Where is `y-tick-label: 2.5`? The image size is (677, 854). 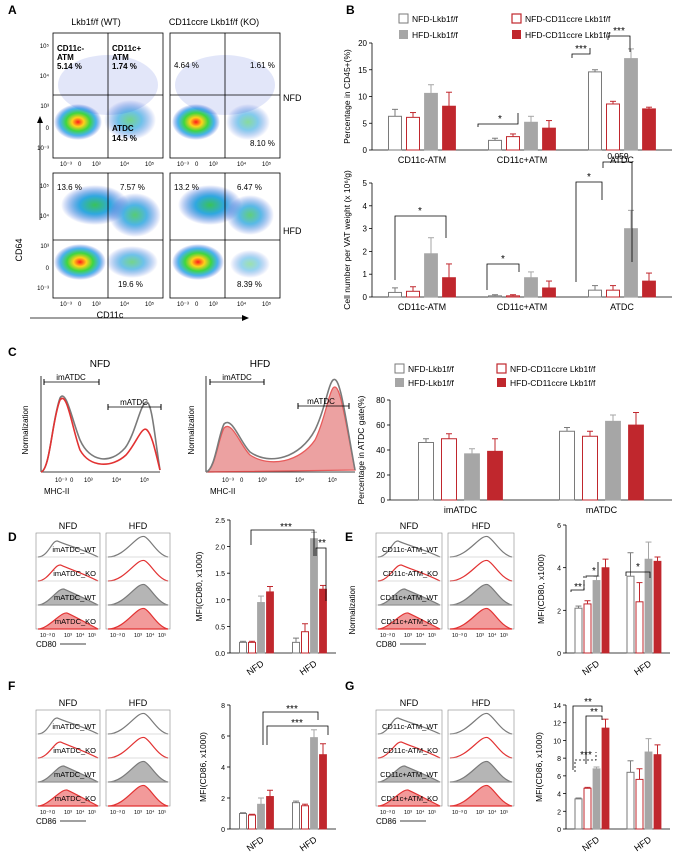
y-tick-label: 2.5 is located at coordinates (220, 521).